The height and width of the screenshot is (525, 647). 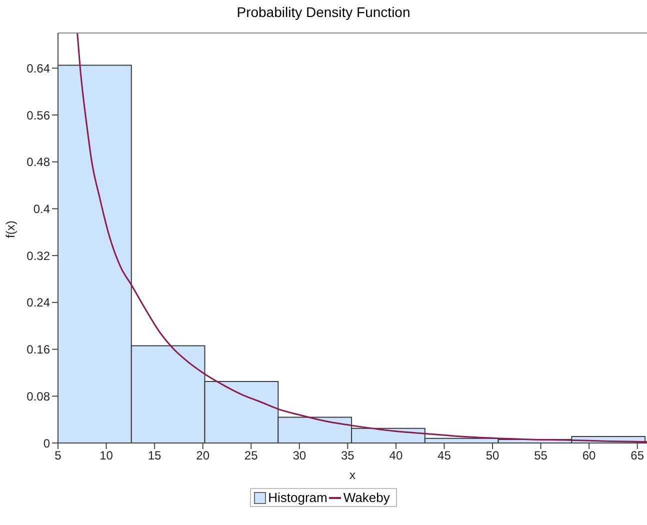 I want to click on y-axis-title: f(x), so click(x=10, y=229).